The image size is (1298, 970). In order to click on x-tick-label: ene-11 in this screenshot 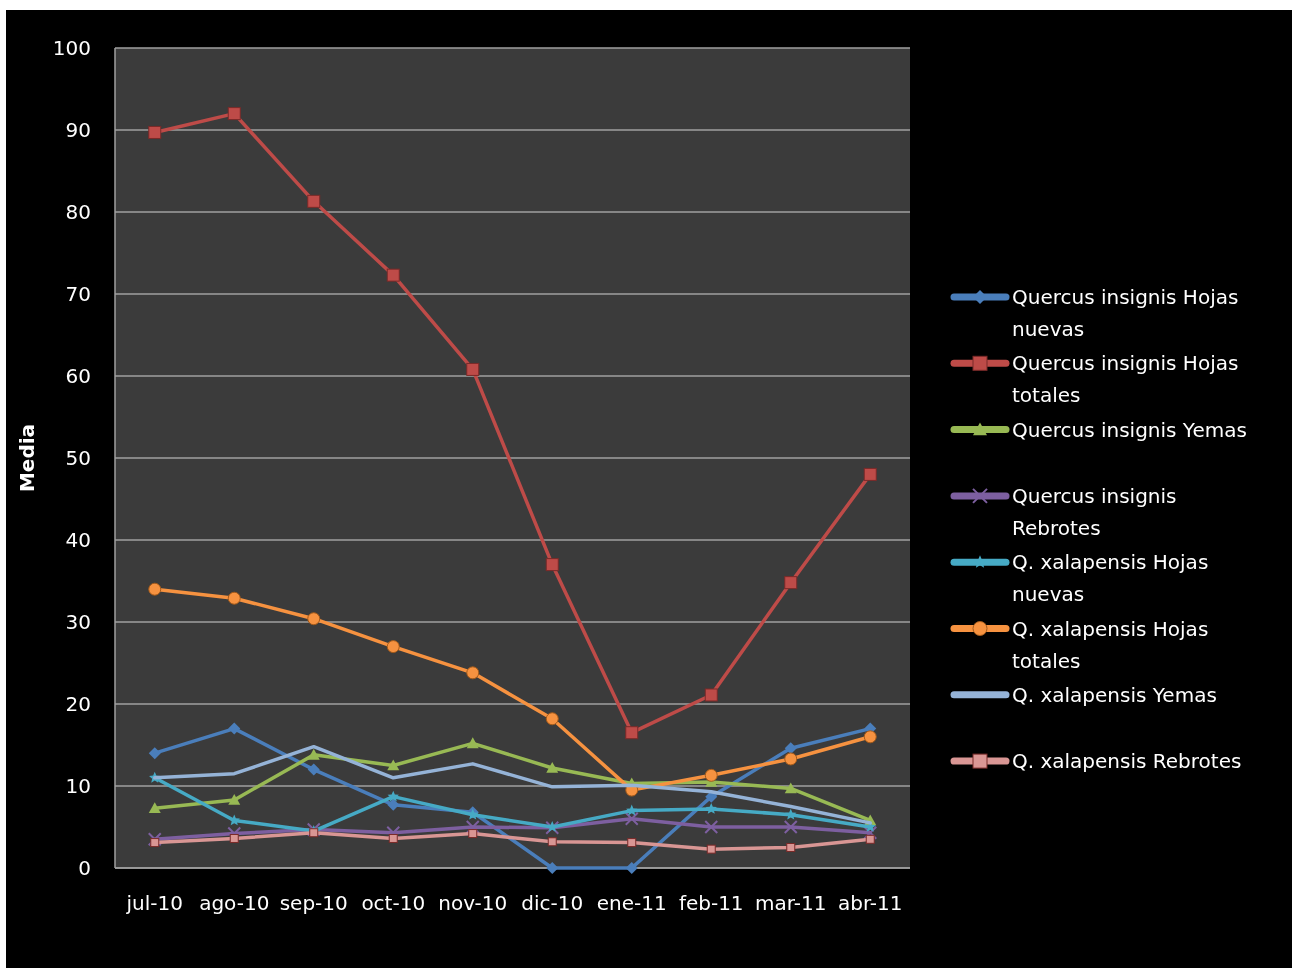, I will do `click(631, 903)`.